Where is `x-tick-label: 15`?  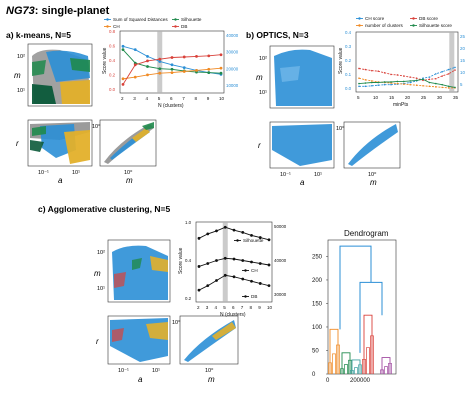
x-tick-label: 15 is located at coordinates (392, 97).